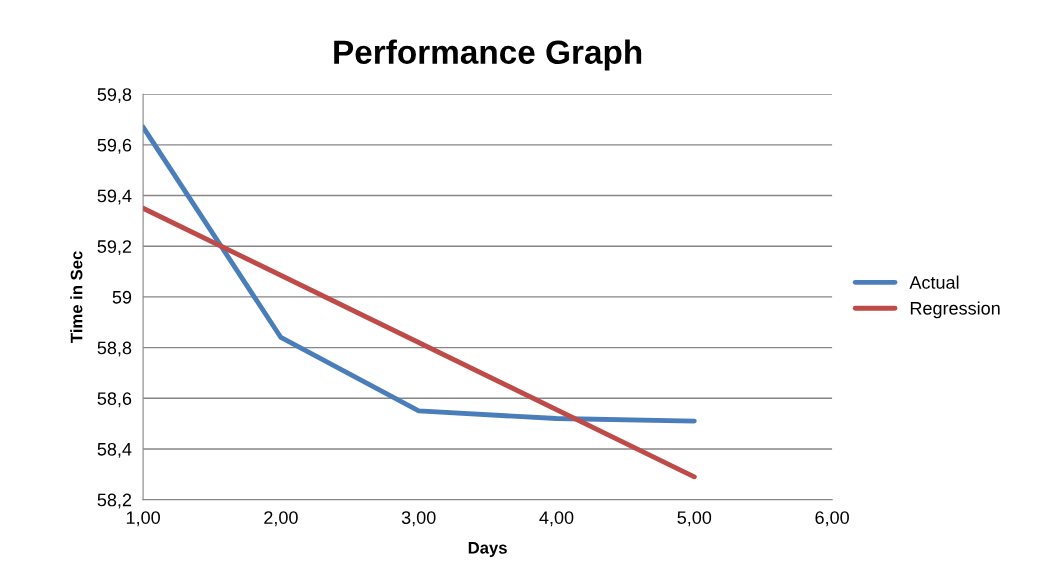  What do you see at coordinates (488, 55) in the screenshot?
I see `chart-title: Performance Graph` at bounding box center [488, 55].